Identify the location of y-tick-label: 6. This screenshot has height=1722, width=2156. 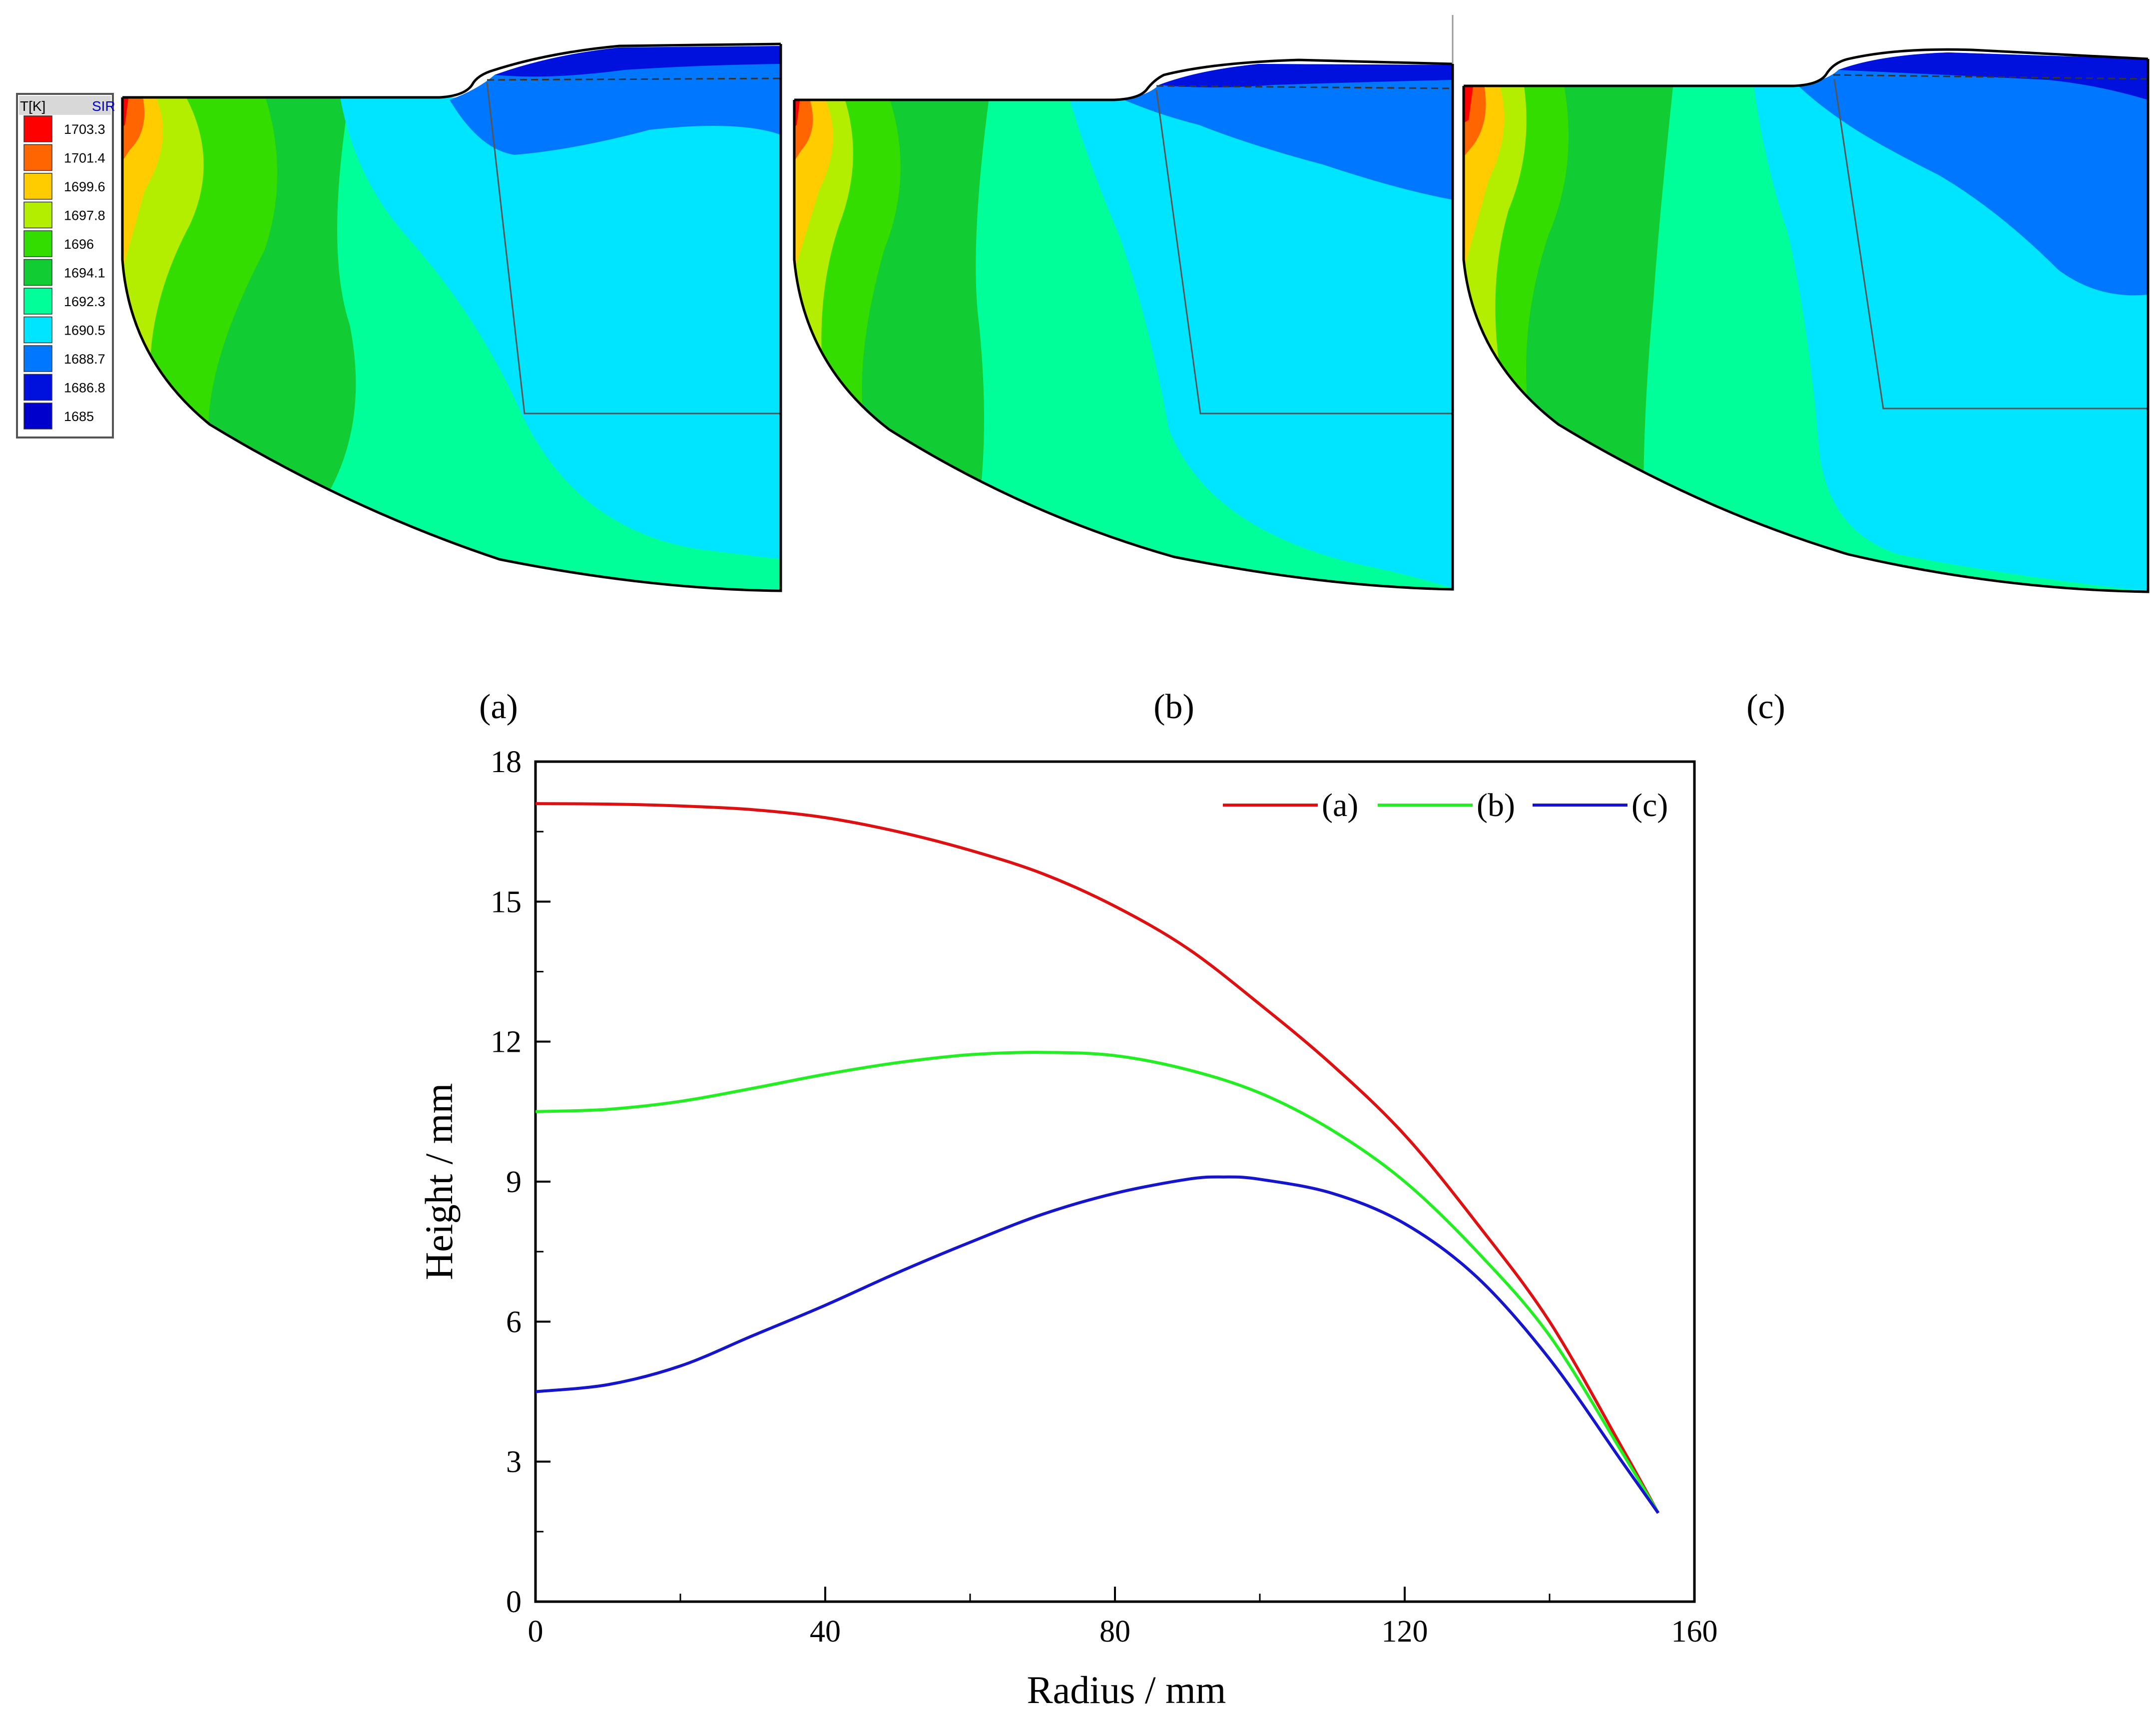
(514, 1322).